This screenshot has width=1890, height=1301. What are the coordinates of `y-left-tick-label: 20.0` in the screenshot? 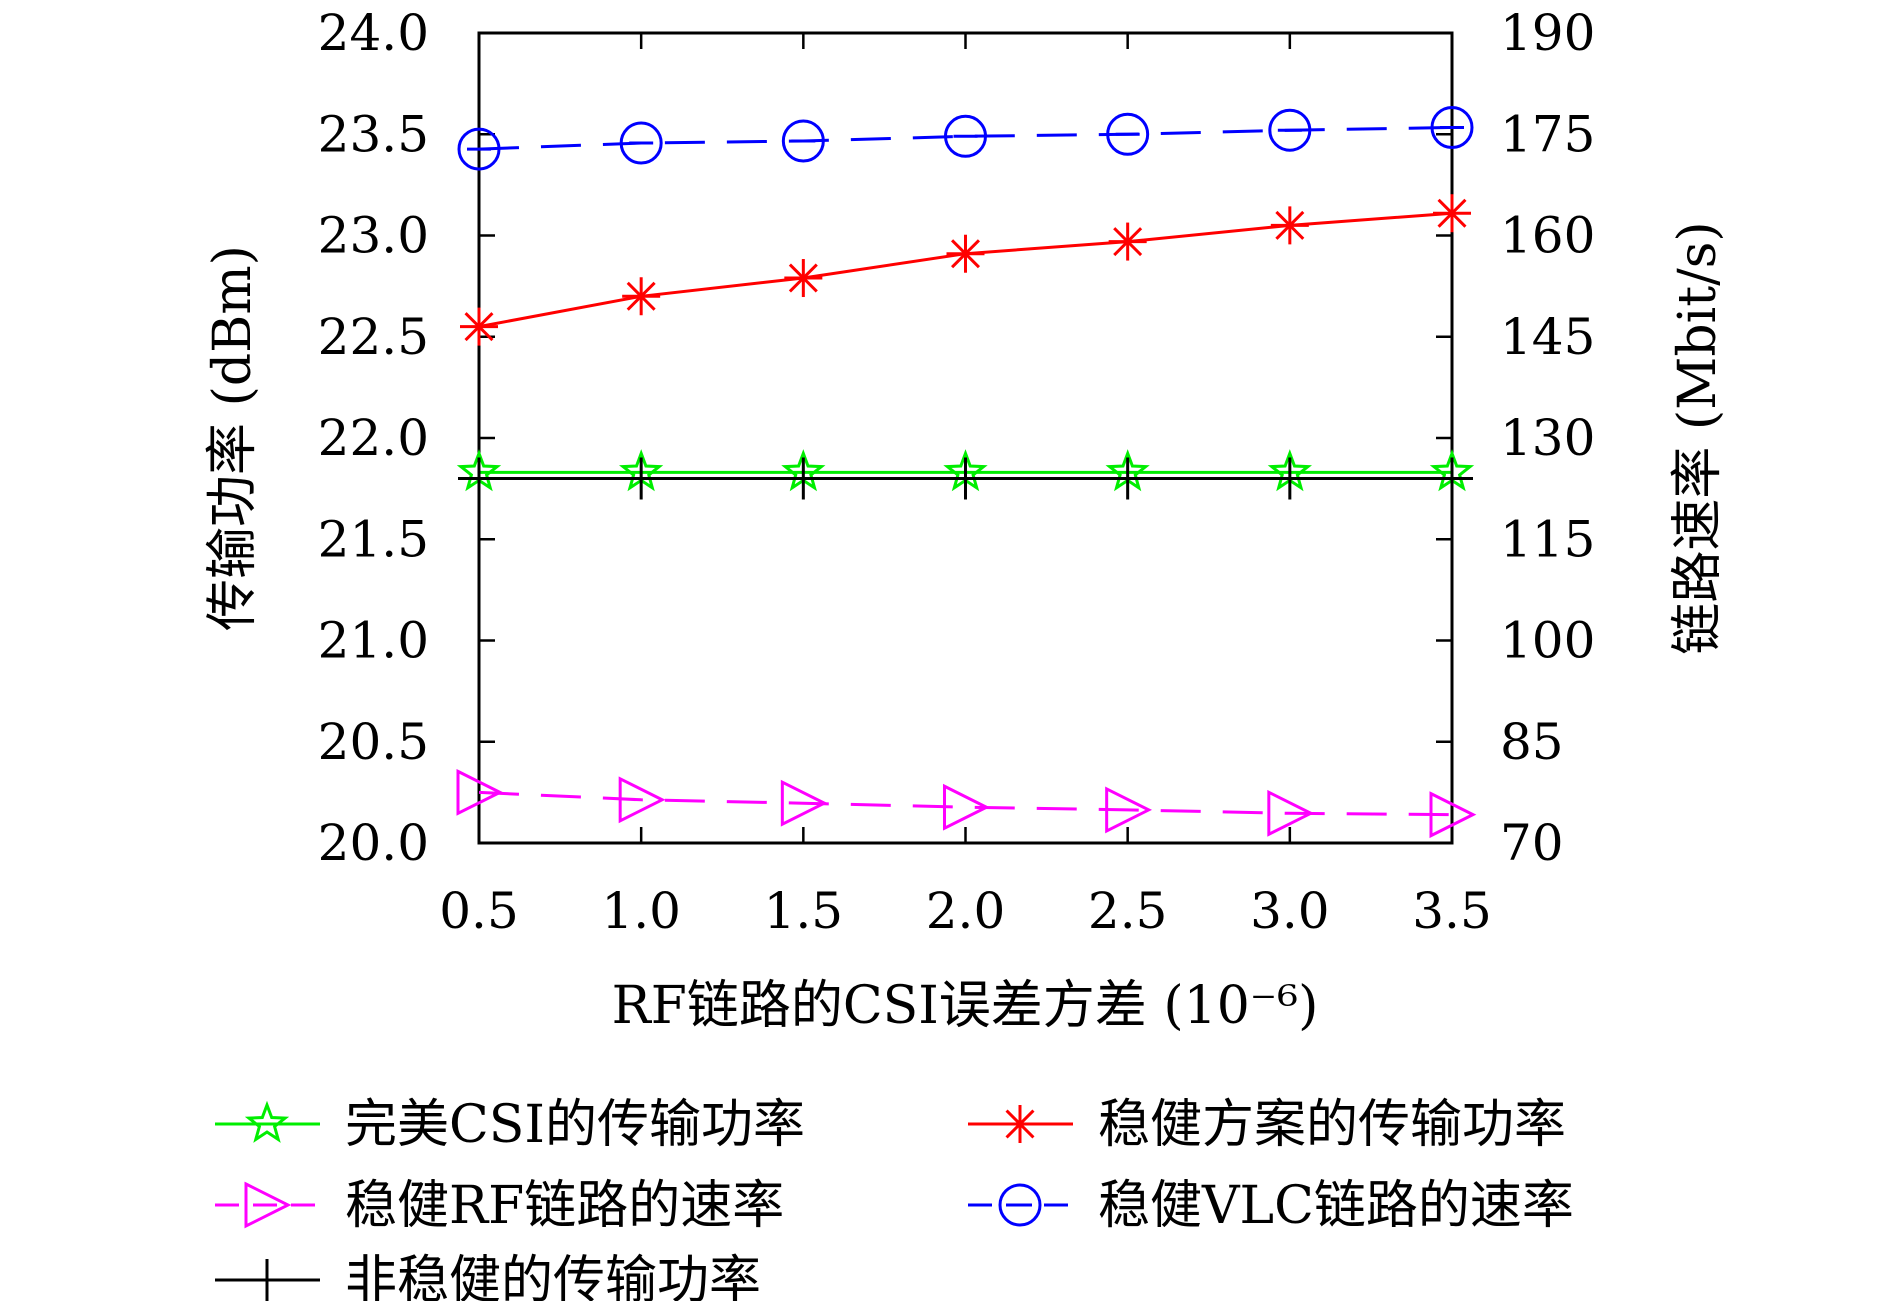 It's located at (373, 843).